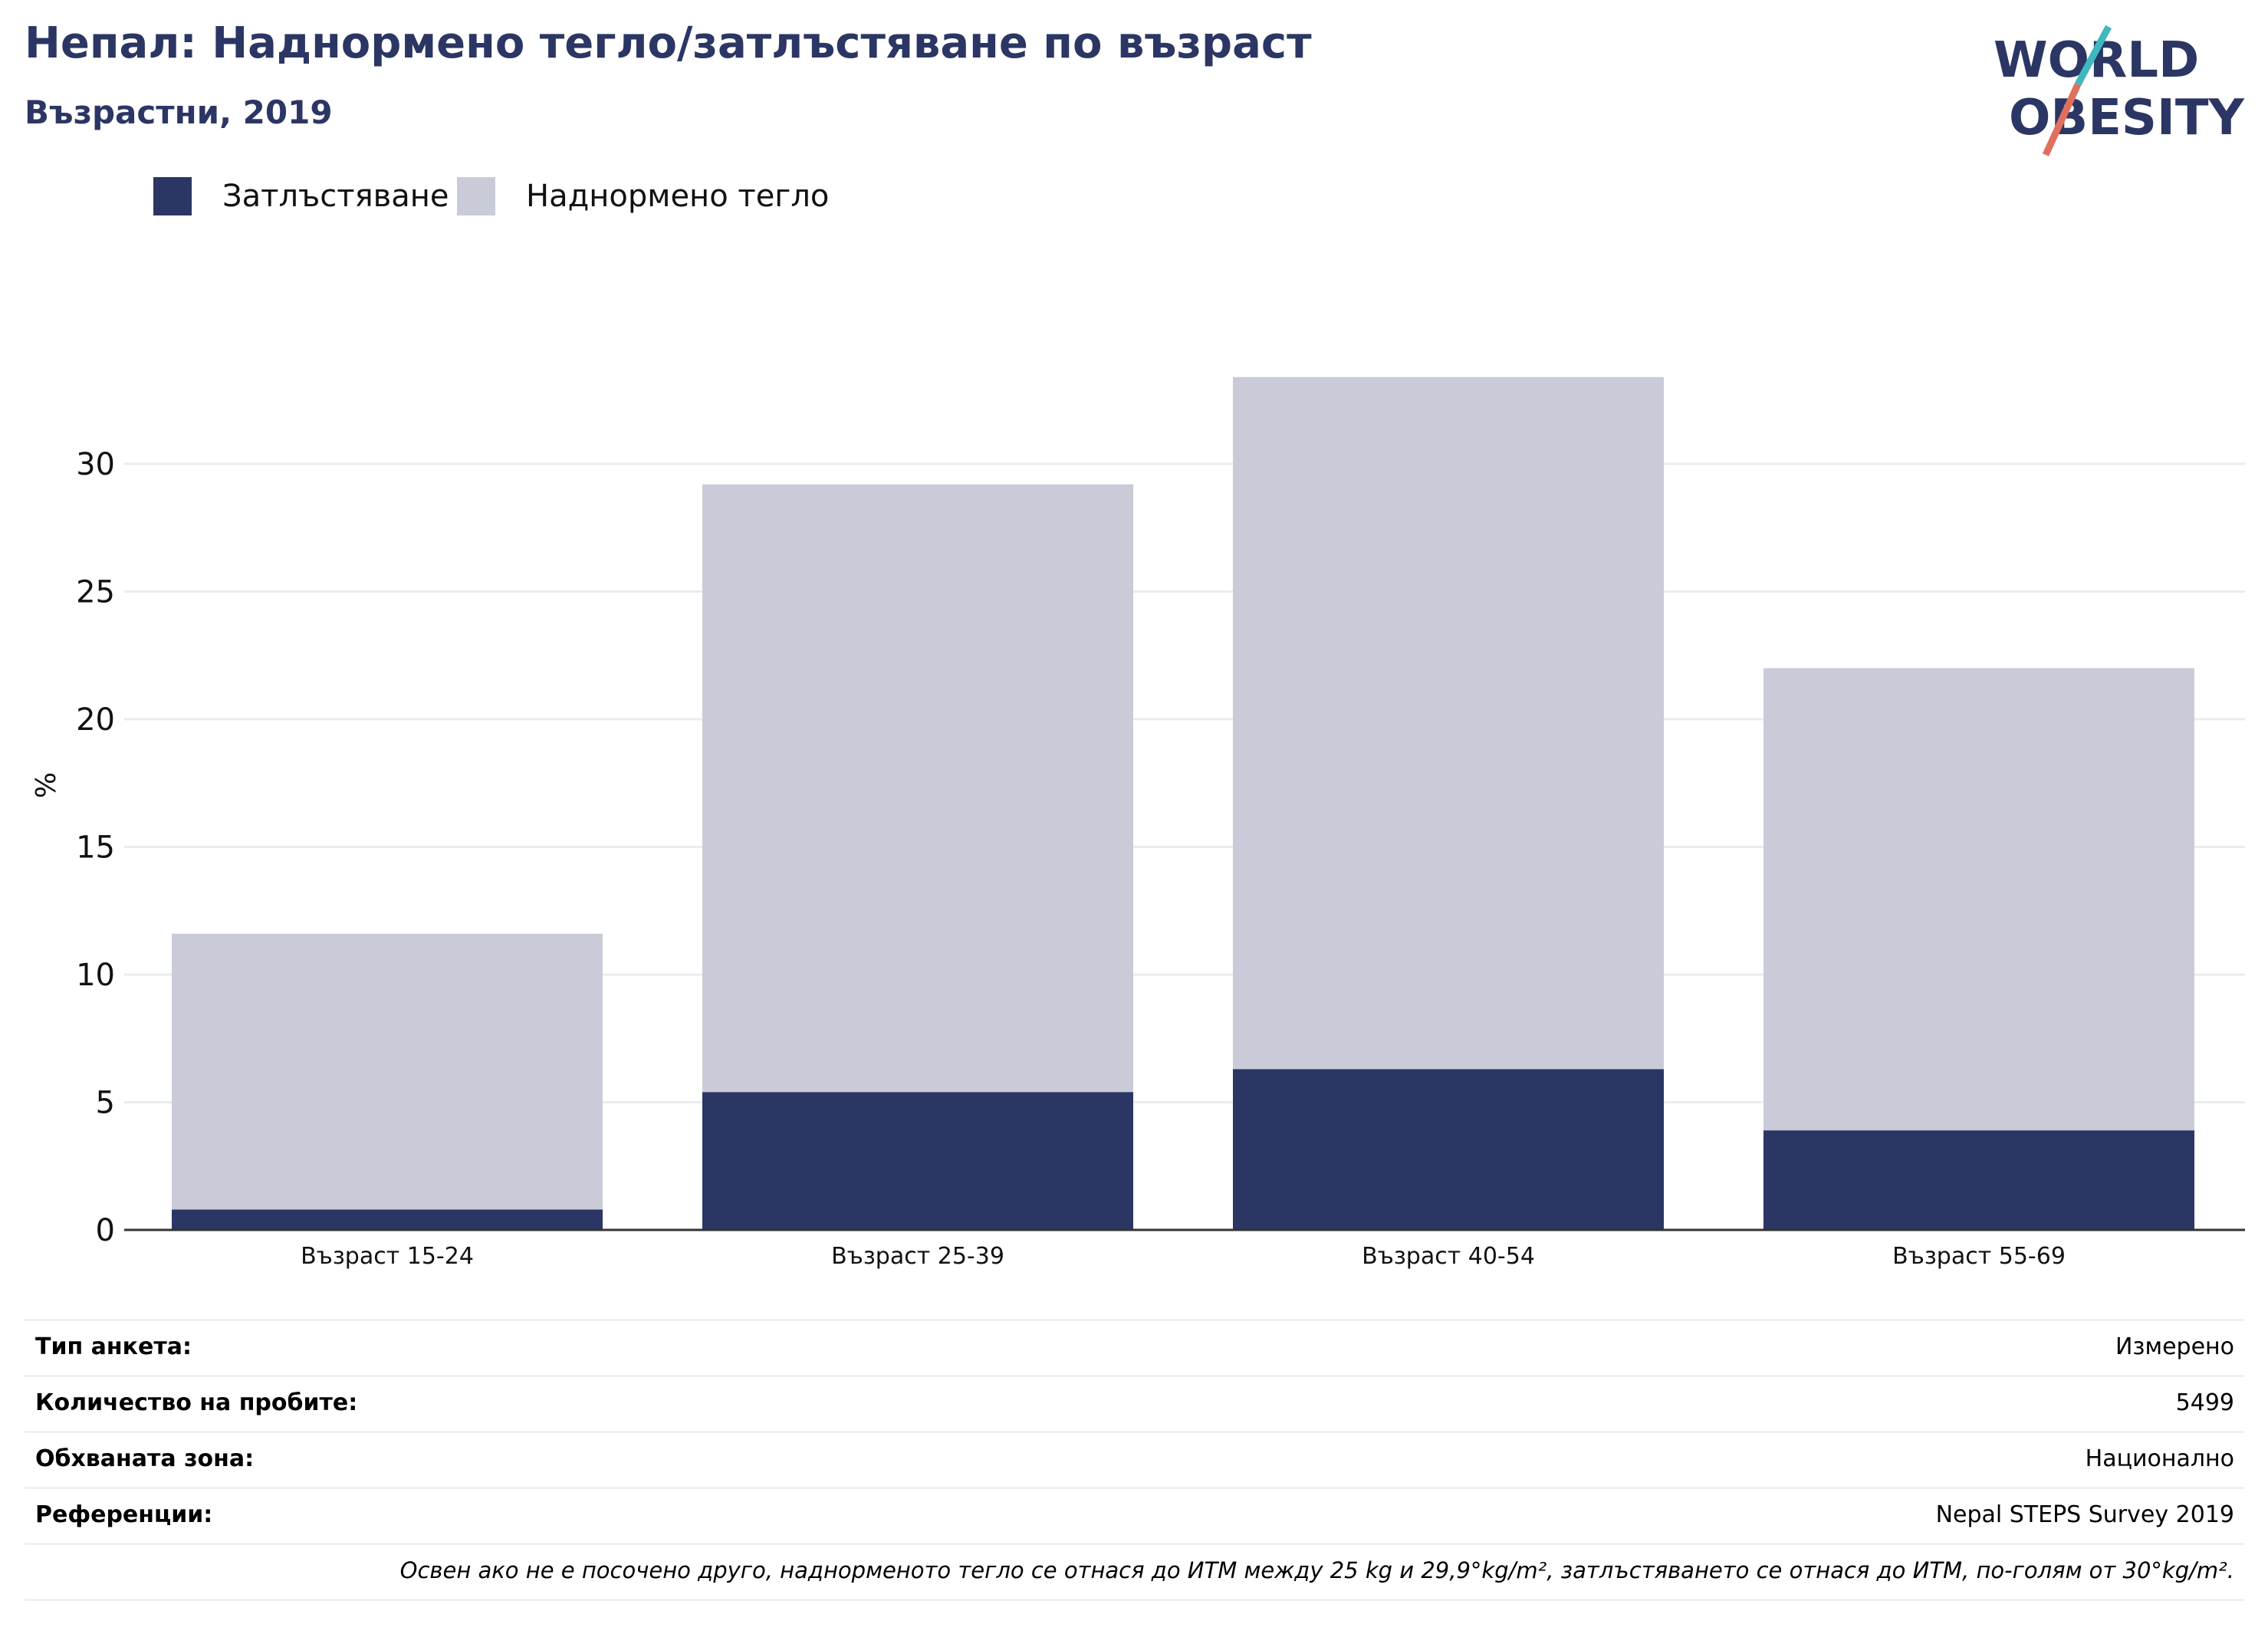 This screenshot has height=1634, width=2268. I want to click on info-label: Обхваната зона:, so click(145, 1459).